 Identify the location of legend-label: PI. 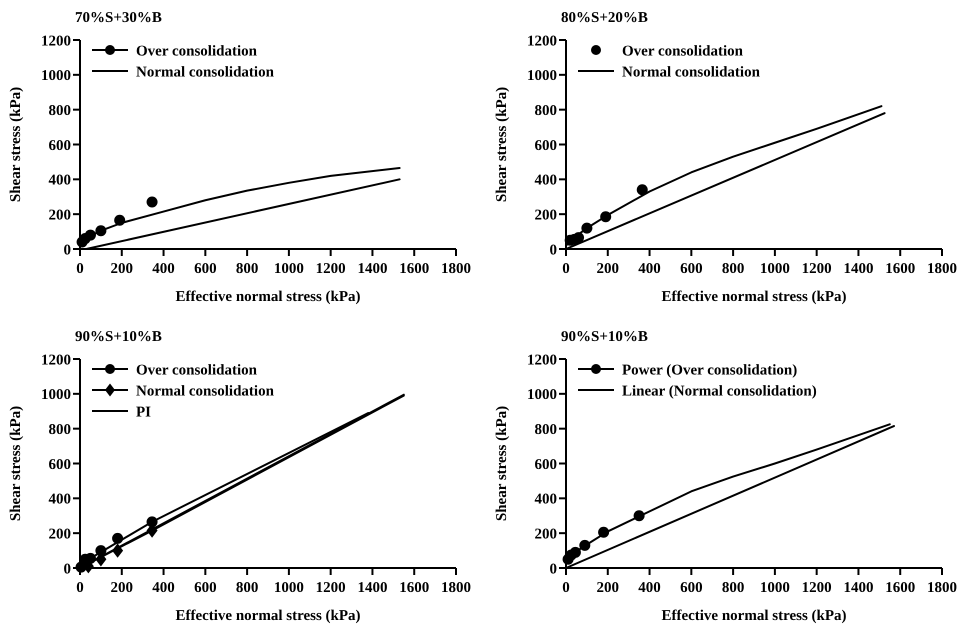
(144, 412).